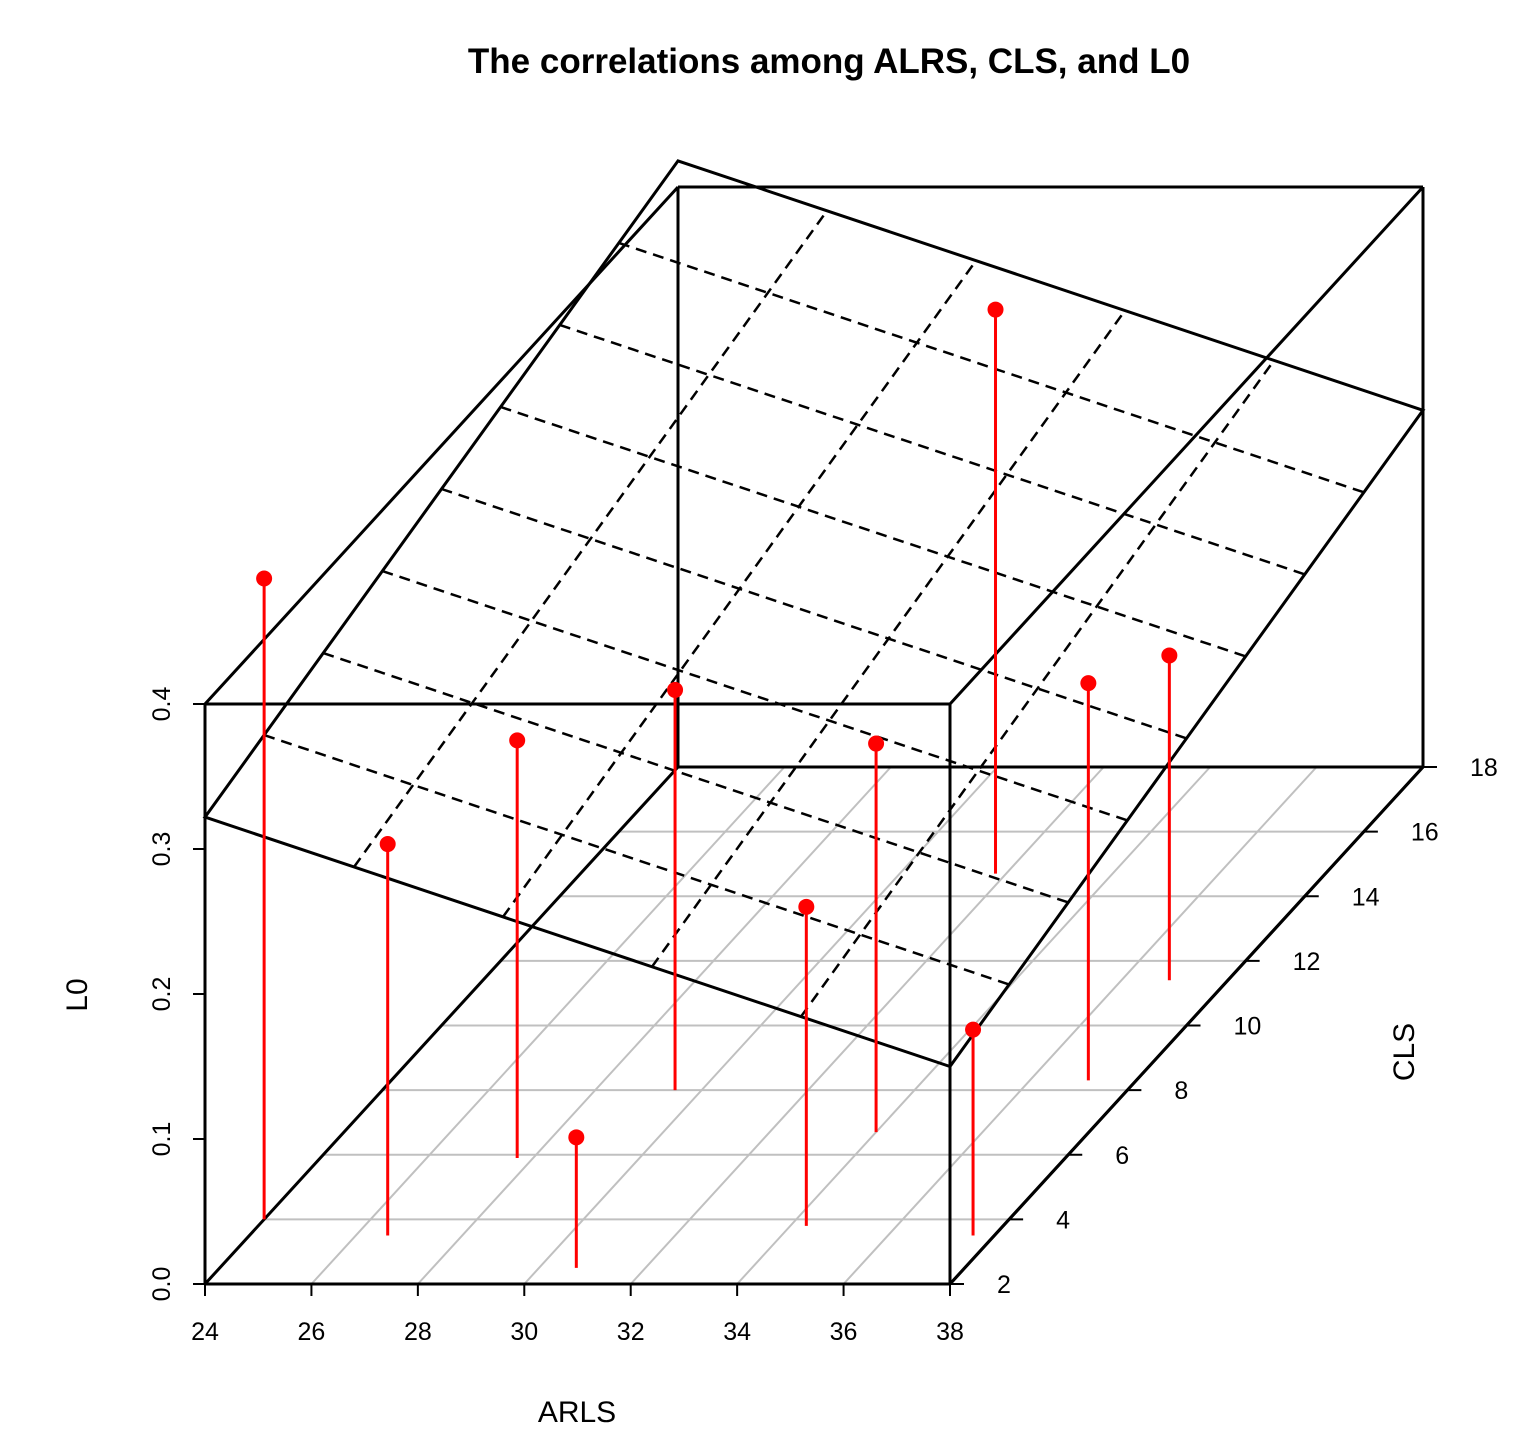 The image size is (1540, 1435). What do you see at coordinates (1004, 1285) in the screenshot?
I see `y-tick-label: 2` at bounding box center [1004, 1285].